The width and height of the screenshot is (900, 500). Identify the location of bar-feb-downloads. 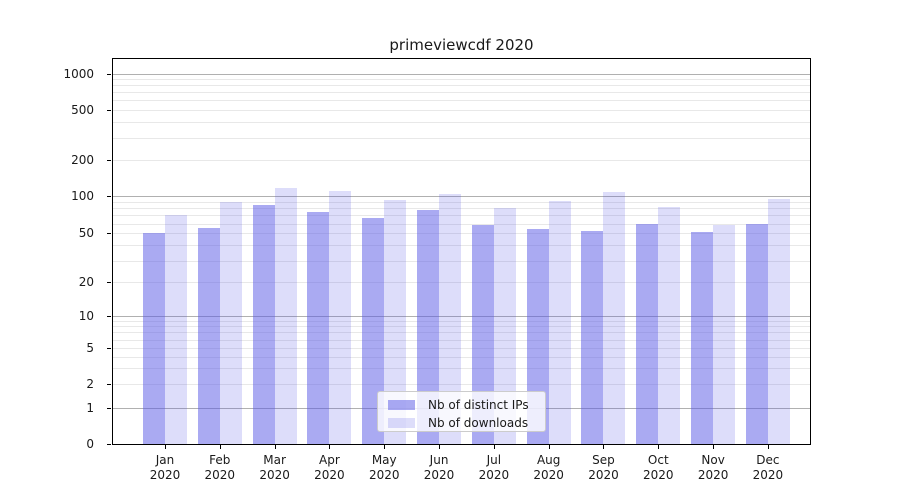
(230, 322).